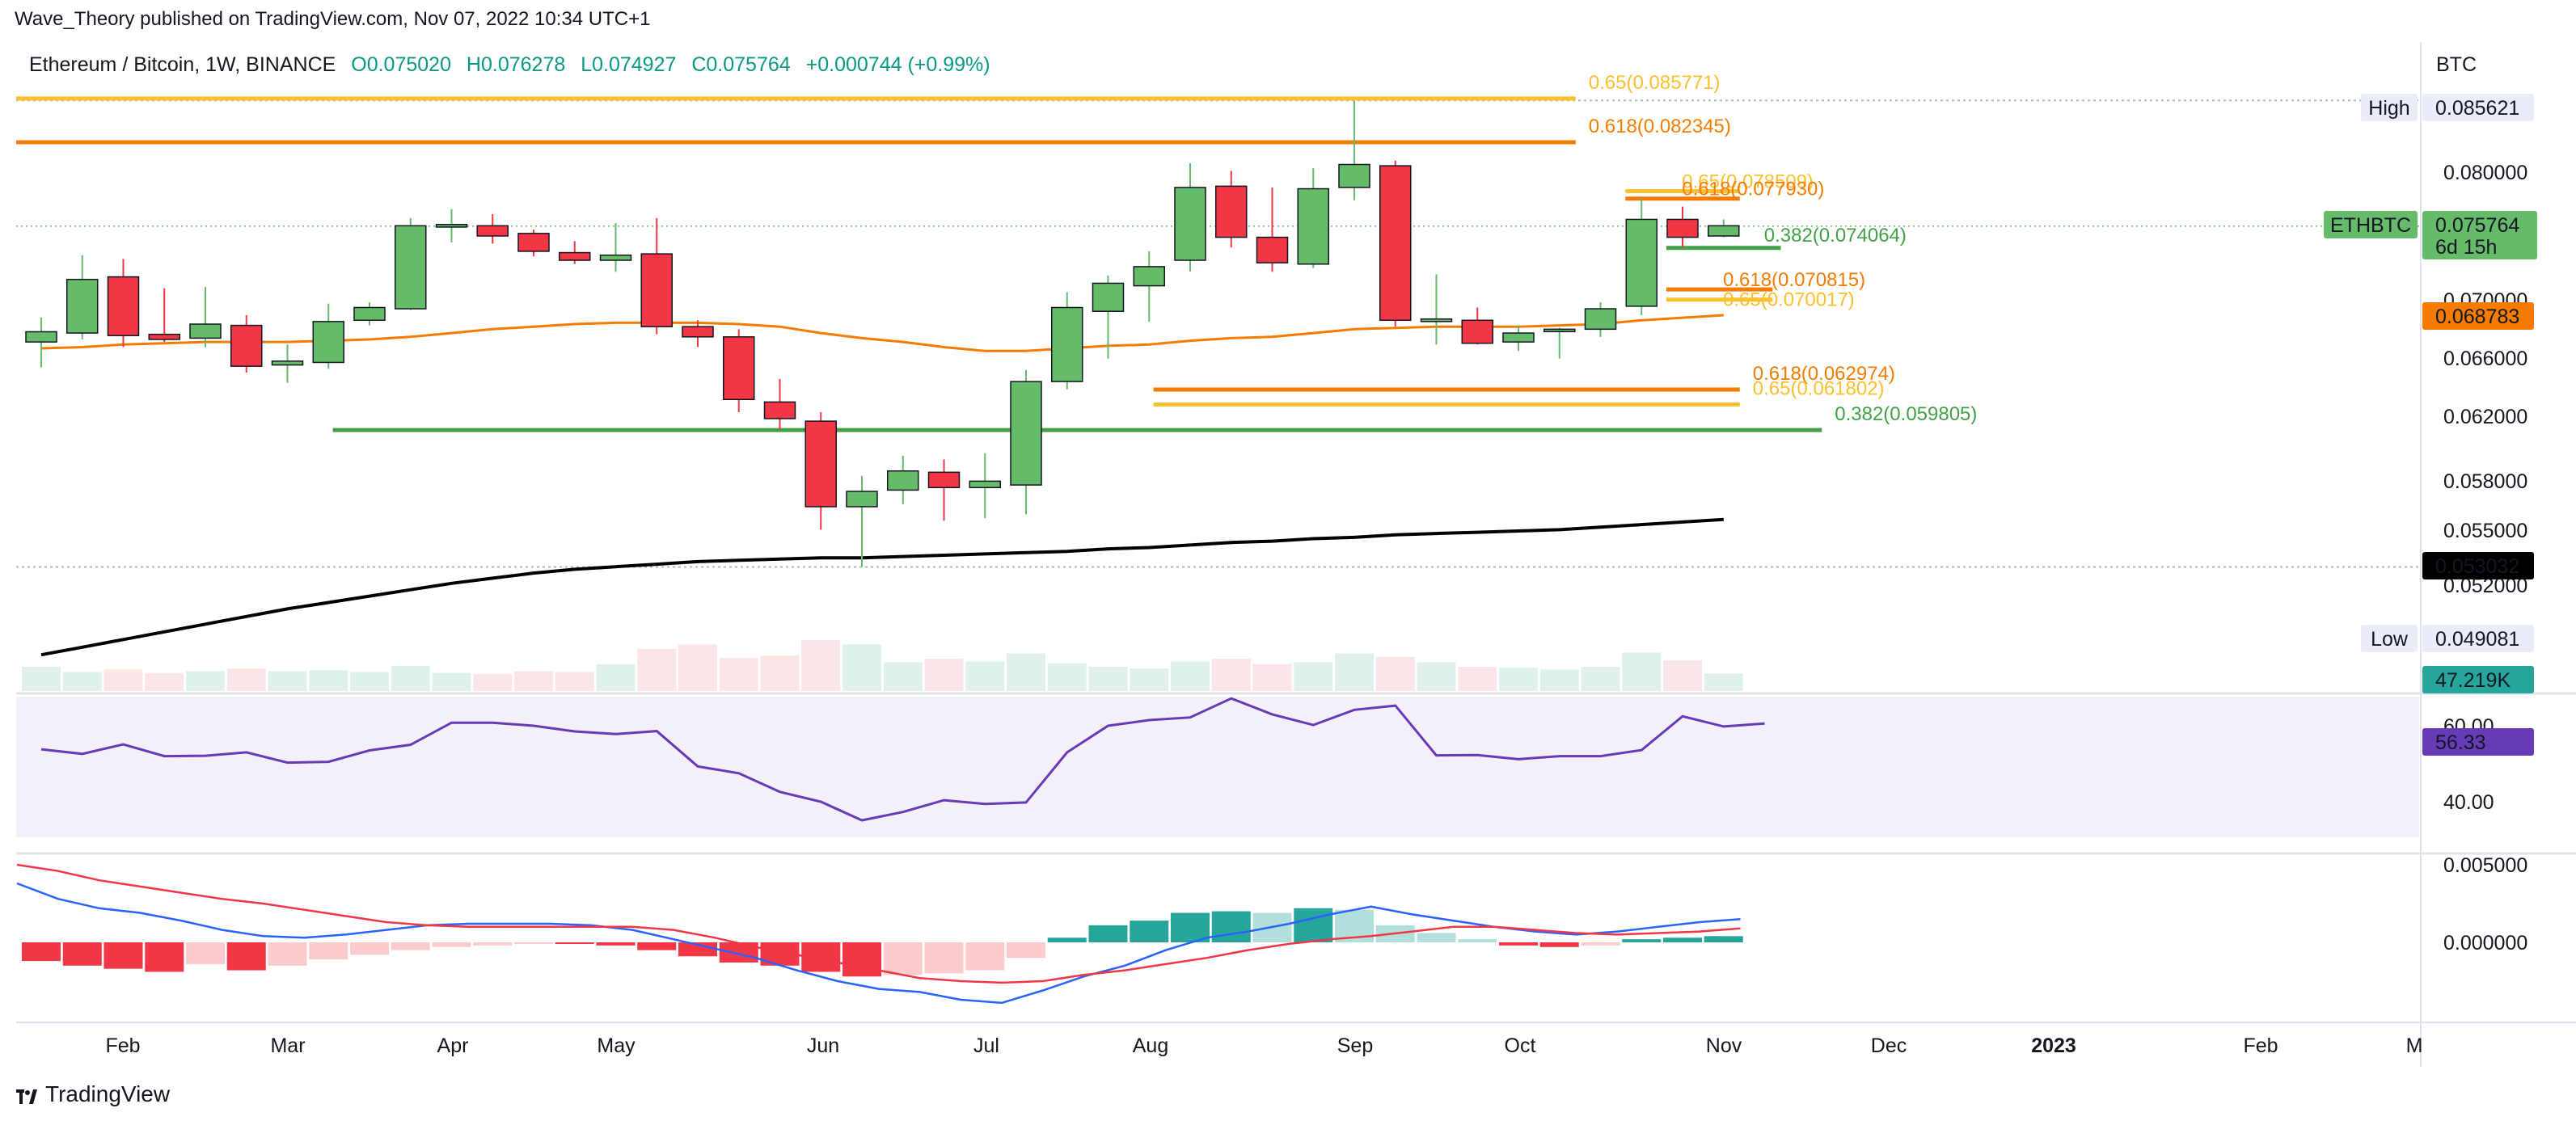 The width and height of the screenshot is (2576, 1125). I want to click on price-axis-tick: 0.062000, so click(2485, 417).